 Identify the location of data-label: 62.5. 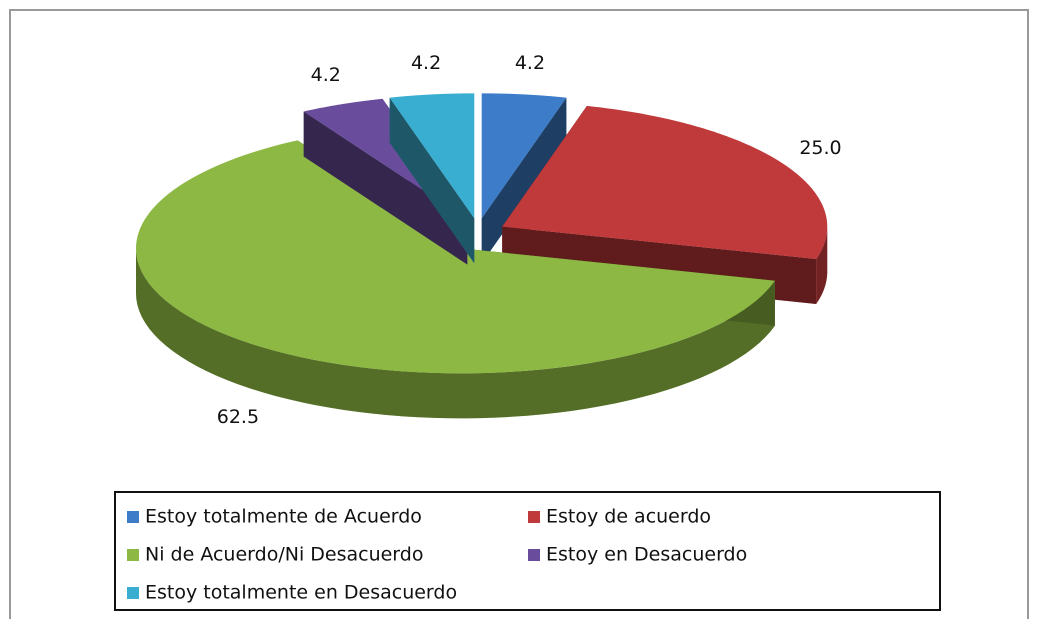
(238, 417).